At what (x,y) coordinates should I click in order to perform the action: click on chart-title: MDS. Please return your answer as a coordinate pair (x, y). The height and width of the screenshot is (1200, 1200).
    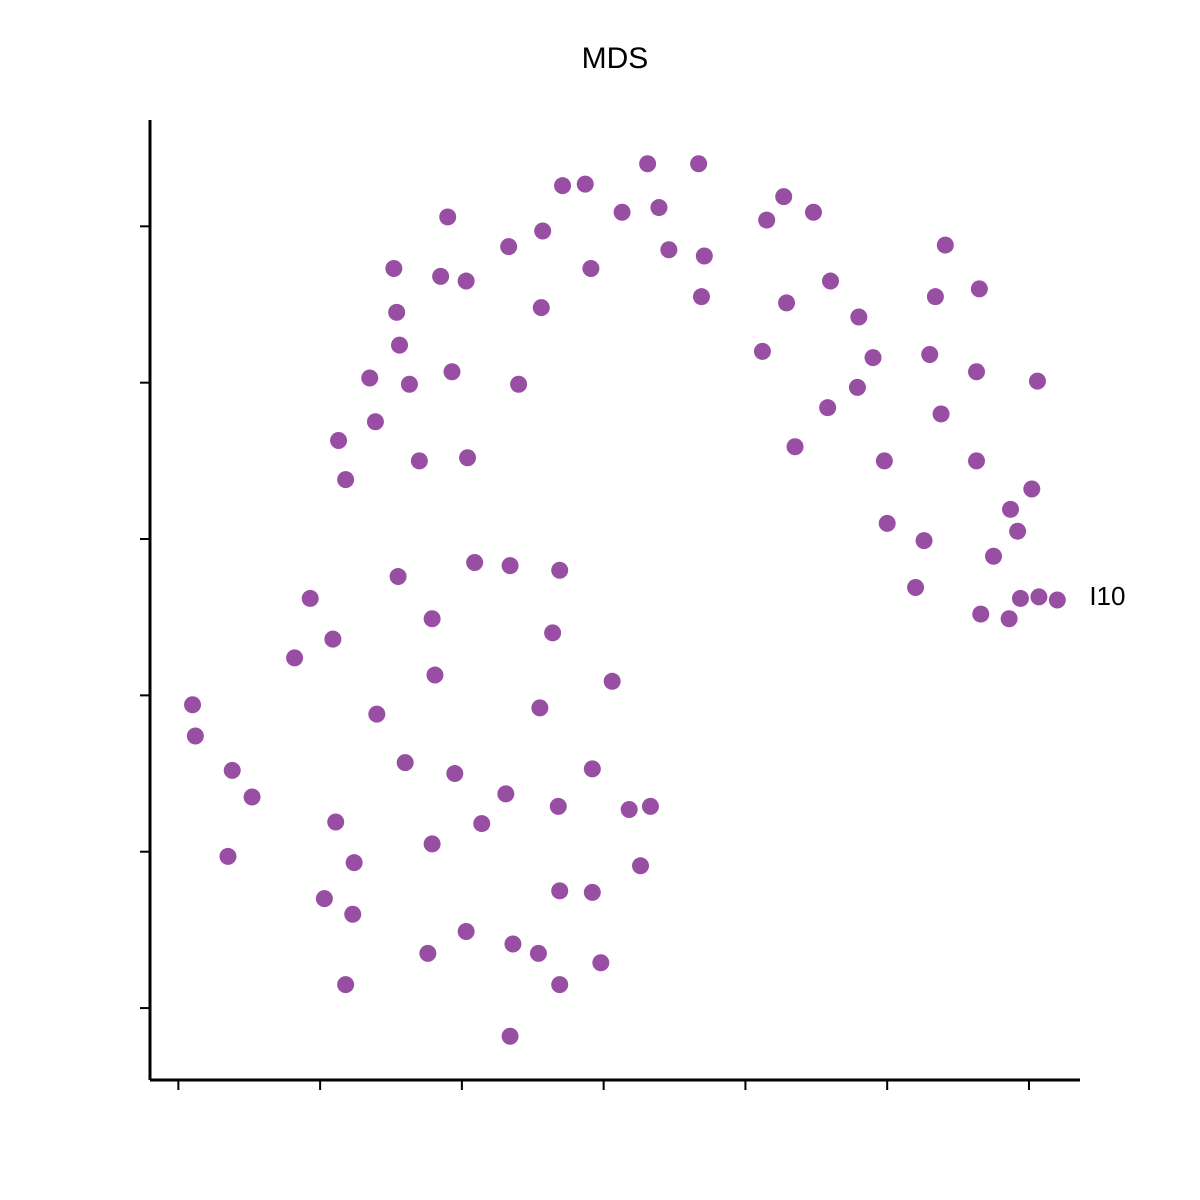
    Looking at the image, I should click on (615, 58).